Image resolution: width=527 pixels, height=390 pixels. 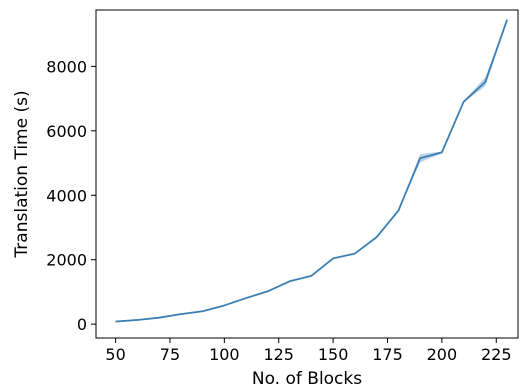 I want to click on y-tick-label: 4000, so click(x=66, y=195).